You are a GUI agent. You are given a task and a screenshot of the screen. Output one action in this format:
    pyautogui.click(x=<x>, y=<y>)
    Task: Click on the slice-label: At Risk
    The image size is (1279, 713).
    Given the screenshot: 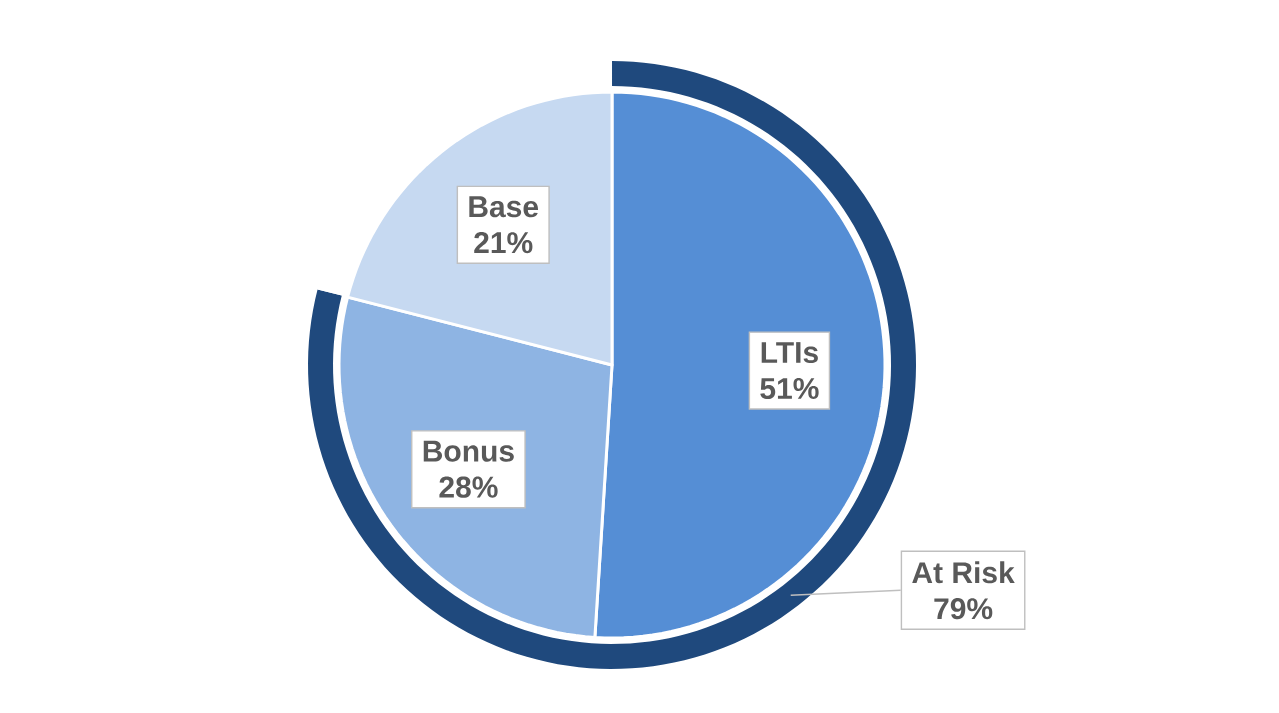 What is the action you would take?
    pyautogui.click(x=963, y=572)
    